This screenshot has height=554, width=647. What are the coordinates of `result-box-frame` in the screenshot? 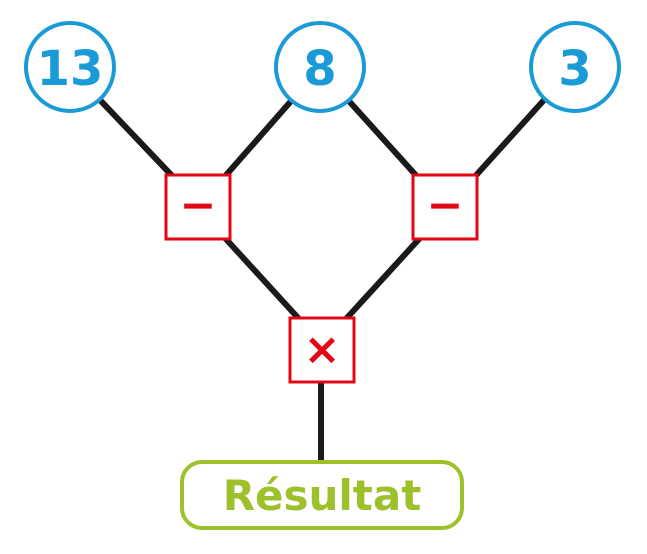 It's located at (322, 495).